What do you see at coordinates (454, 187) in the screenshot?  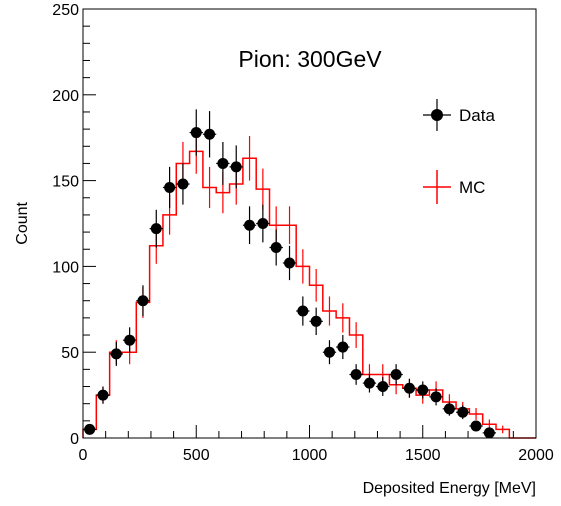 I see `legend-entry-mc: MC` at bounding box center [454, 187].